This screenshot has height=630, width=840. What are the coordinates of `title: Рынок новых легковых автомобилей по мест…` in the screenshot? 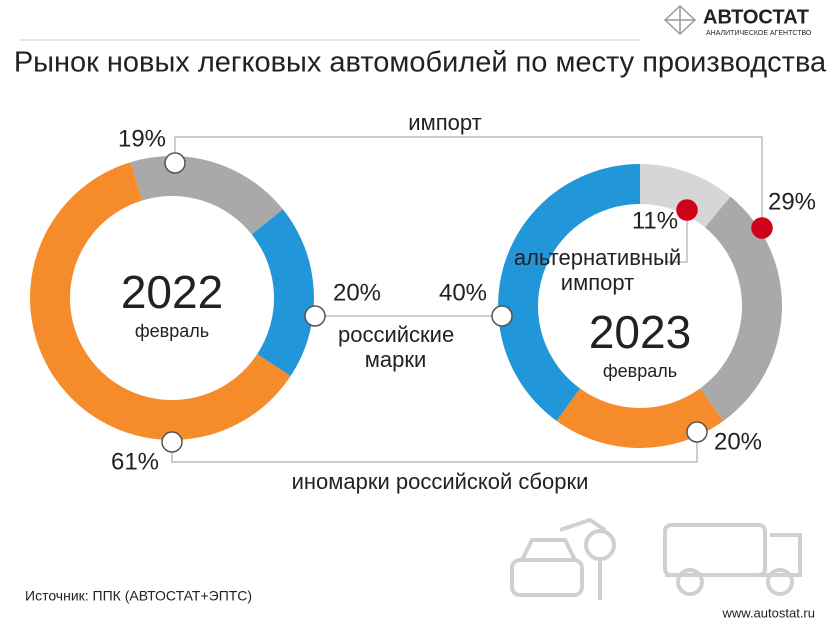 It's located at (420, 63).